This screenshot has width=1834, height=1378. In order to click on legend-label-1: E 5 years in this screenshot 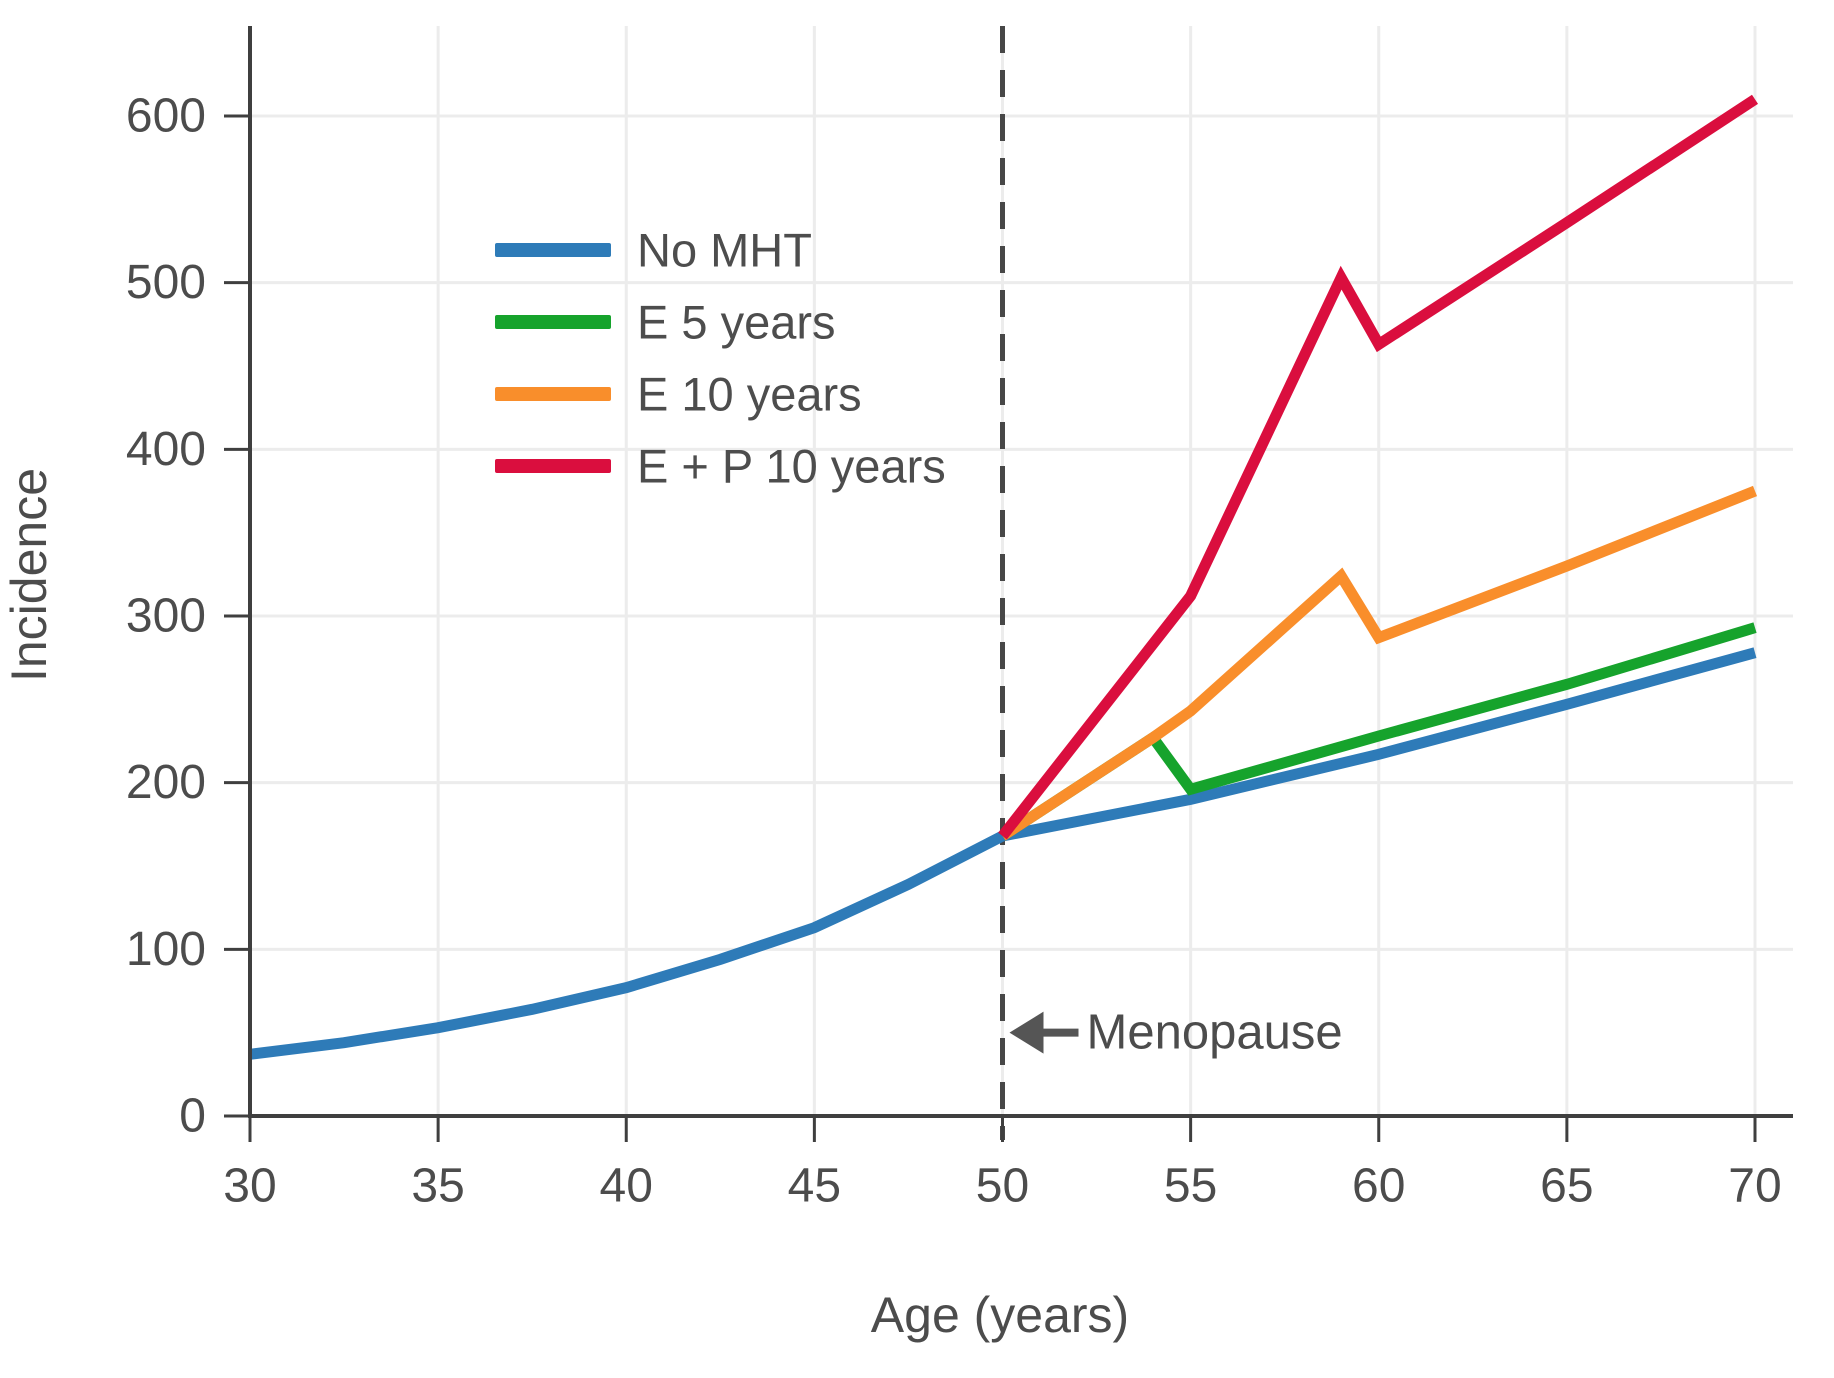, I will do `click(736, 322)`.